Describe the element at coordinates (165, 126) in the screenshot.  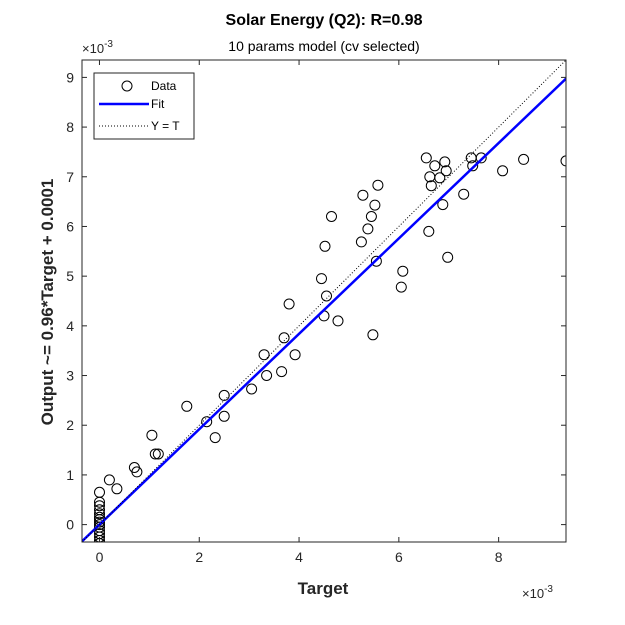
I see `legend-label-yt: Y = T` at that location.